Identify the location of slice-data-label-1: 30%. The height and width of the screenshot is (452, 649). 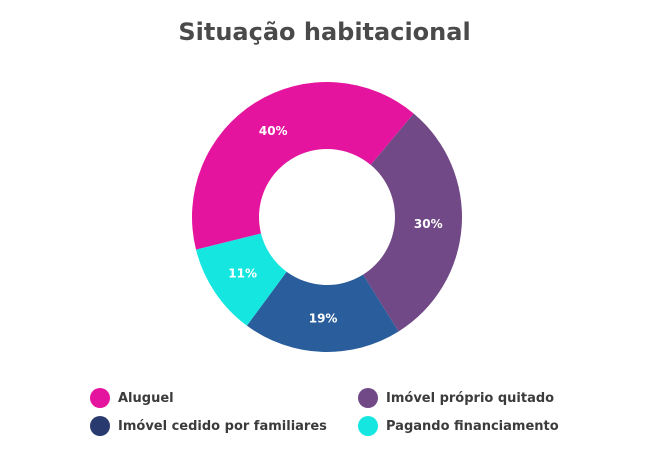
(428, 224).